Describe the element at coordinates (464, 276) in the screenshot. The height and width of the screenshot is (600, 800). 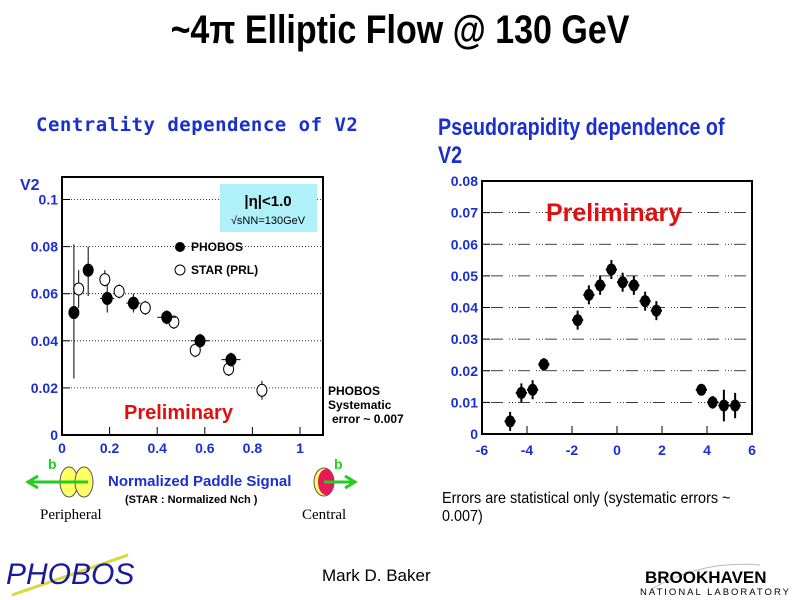
I see `y-tick-label: 0.05` at that location.